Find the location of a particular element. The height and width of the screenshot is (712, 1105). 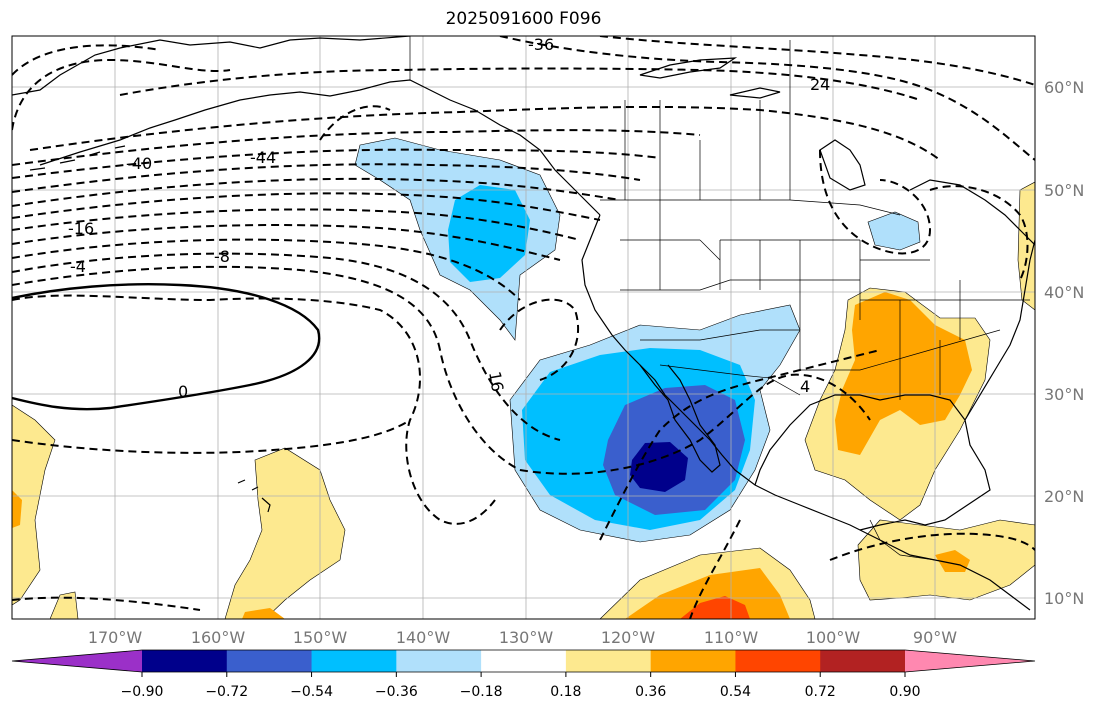

contour-label: 4 is located at coordinates (805, 386).